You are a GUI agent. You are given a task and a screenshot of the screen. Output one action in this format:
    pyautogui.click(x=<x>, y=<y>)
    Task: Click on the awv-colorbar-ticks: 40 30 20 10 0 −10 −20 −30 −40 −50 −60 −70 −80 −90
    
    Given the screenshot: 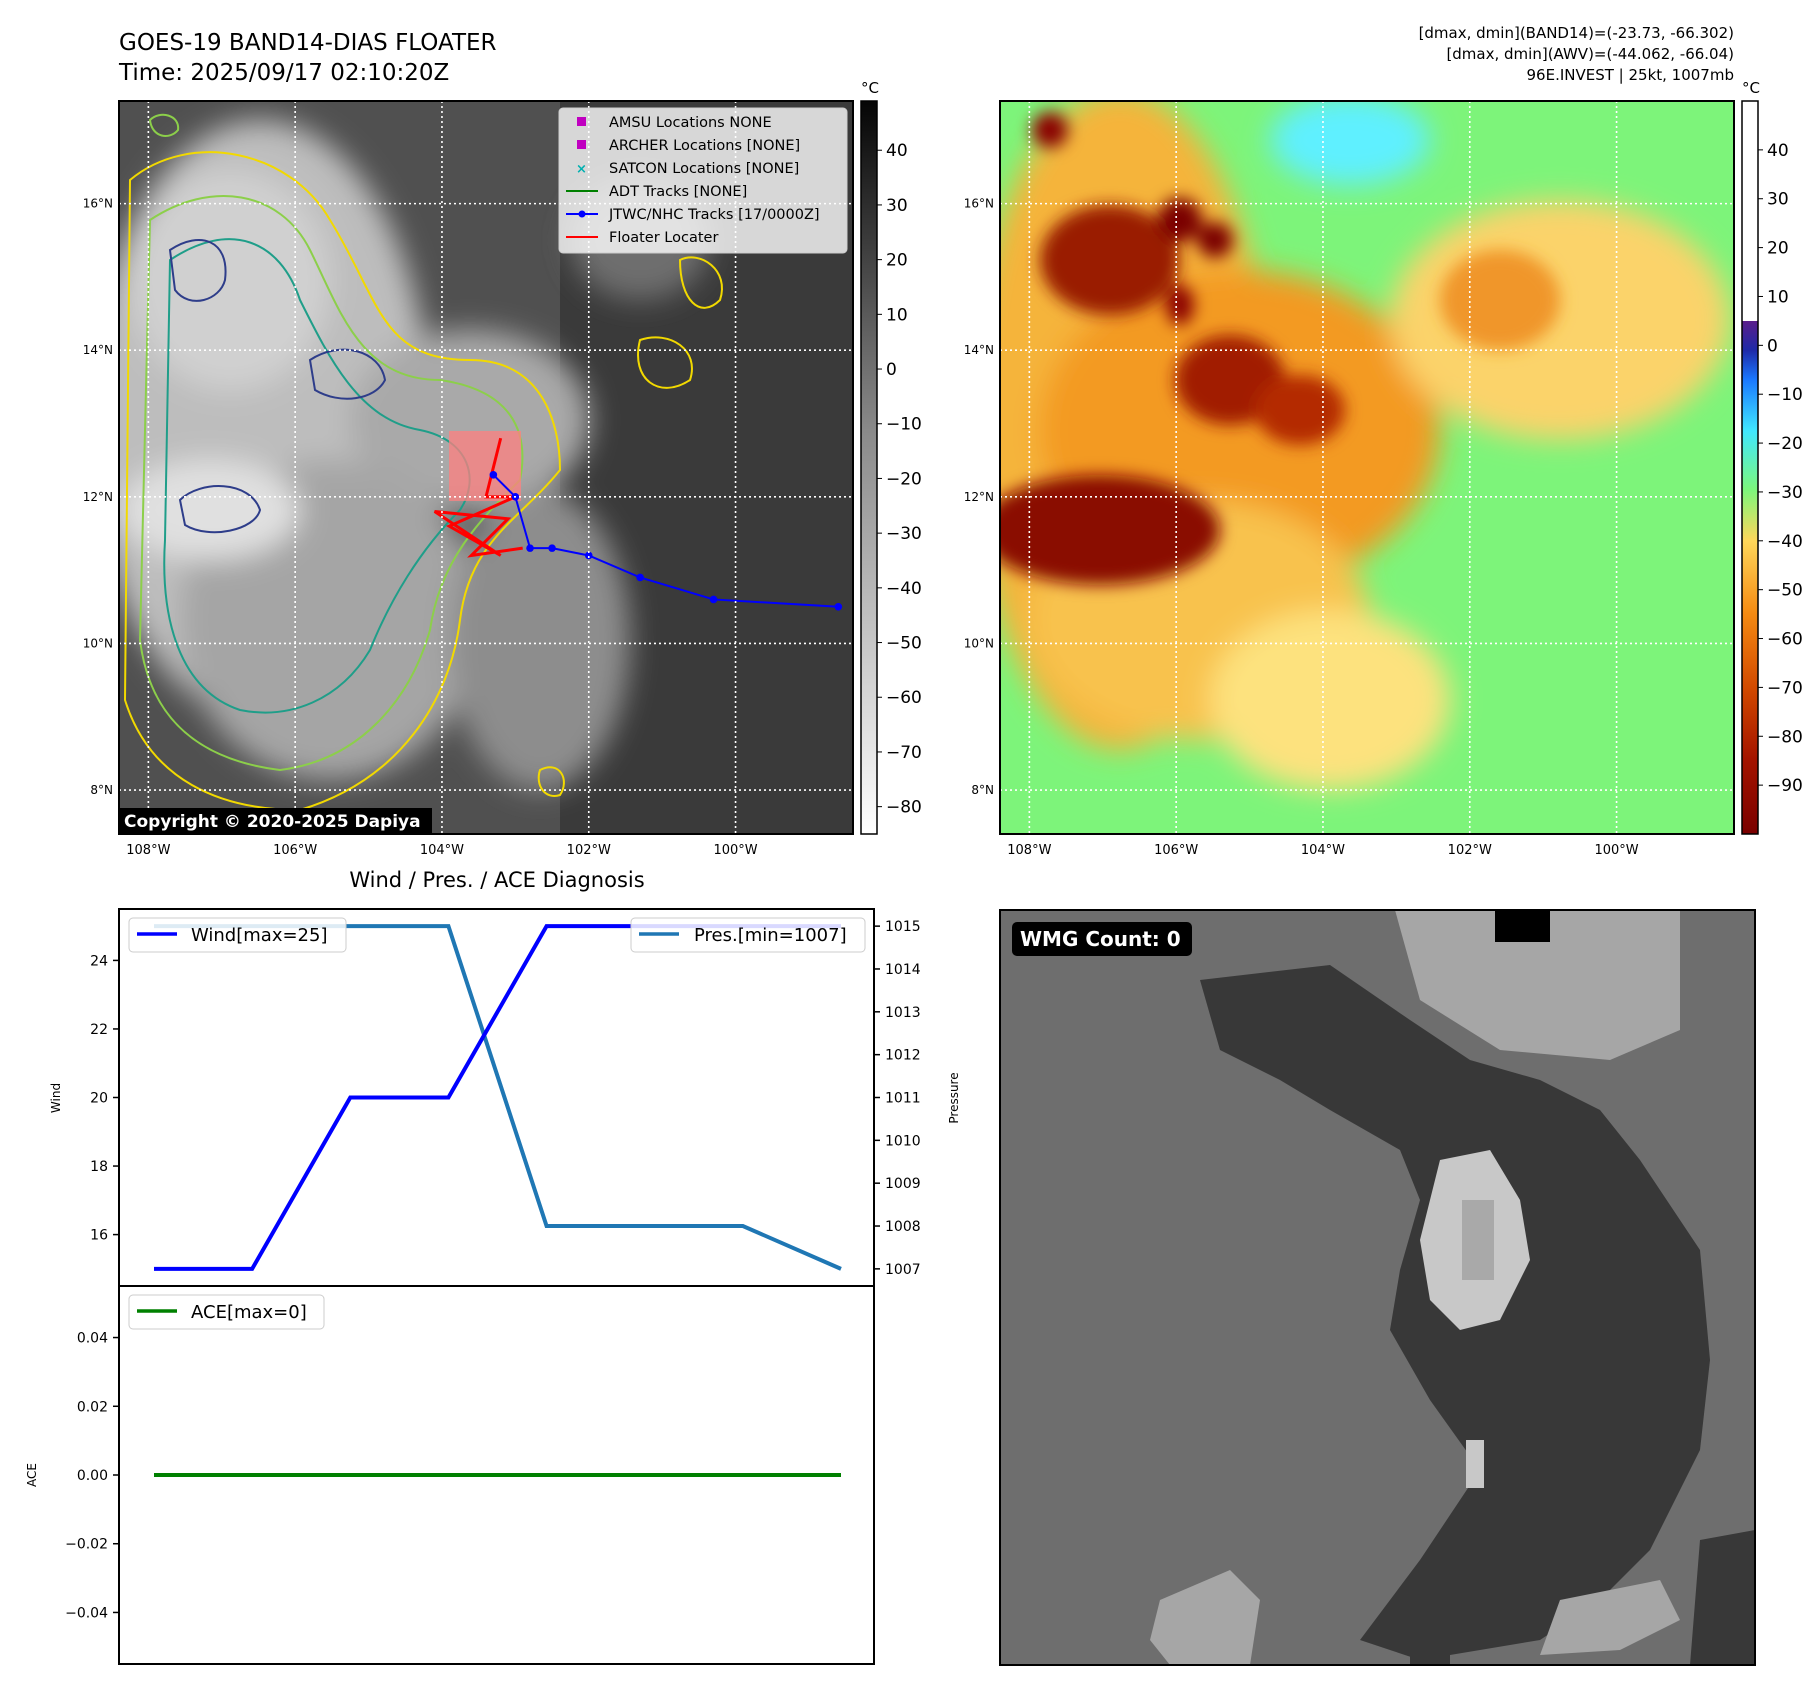 What is the action you would take?
    pyautogui.click(x=1780, y=468)
    